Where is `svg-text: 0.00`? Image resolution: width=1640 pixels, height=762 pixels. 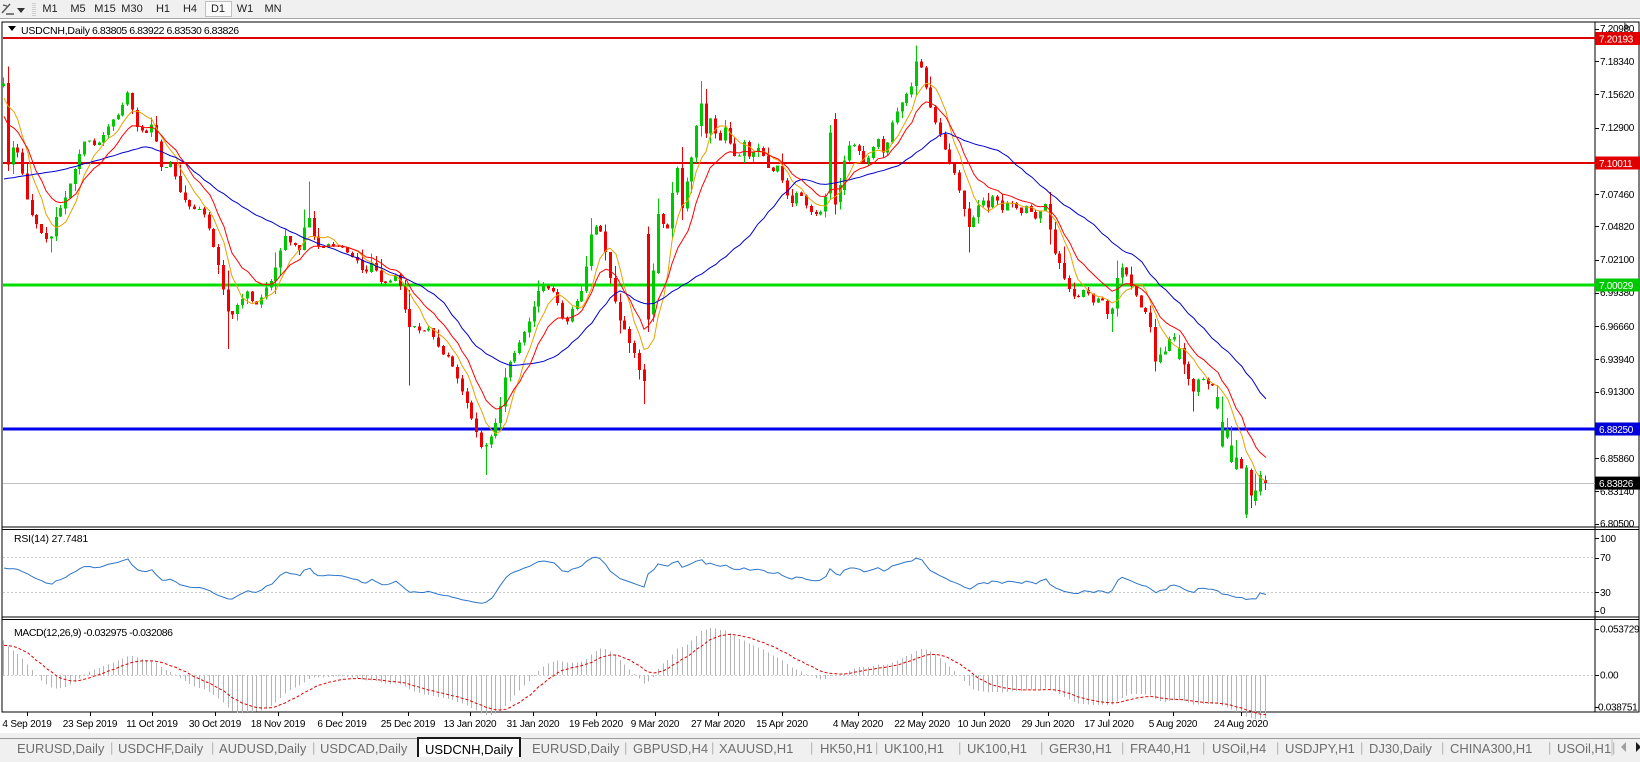
svg-text: 0.00 is located at coordinates (1609, 676).